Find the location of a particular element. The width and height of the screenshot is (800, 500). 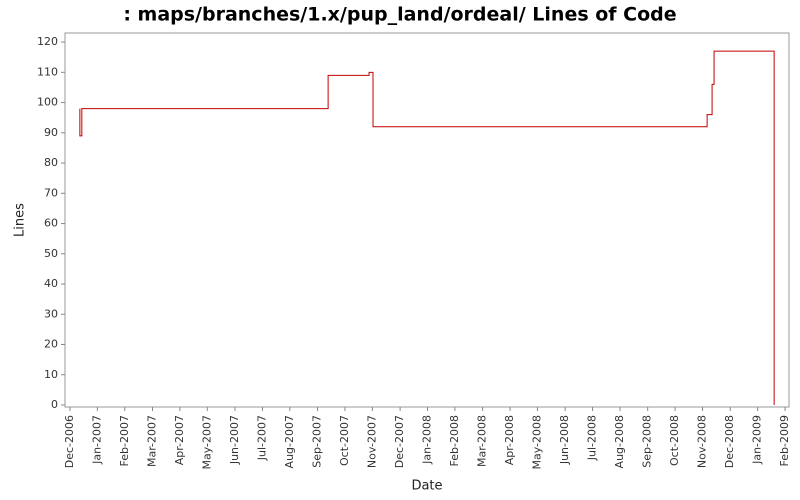

x-tick-label: Jan-2008 is located at coordinates (426, 440).